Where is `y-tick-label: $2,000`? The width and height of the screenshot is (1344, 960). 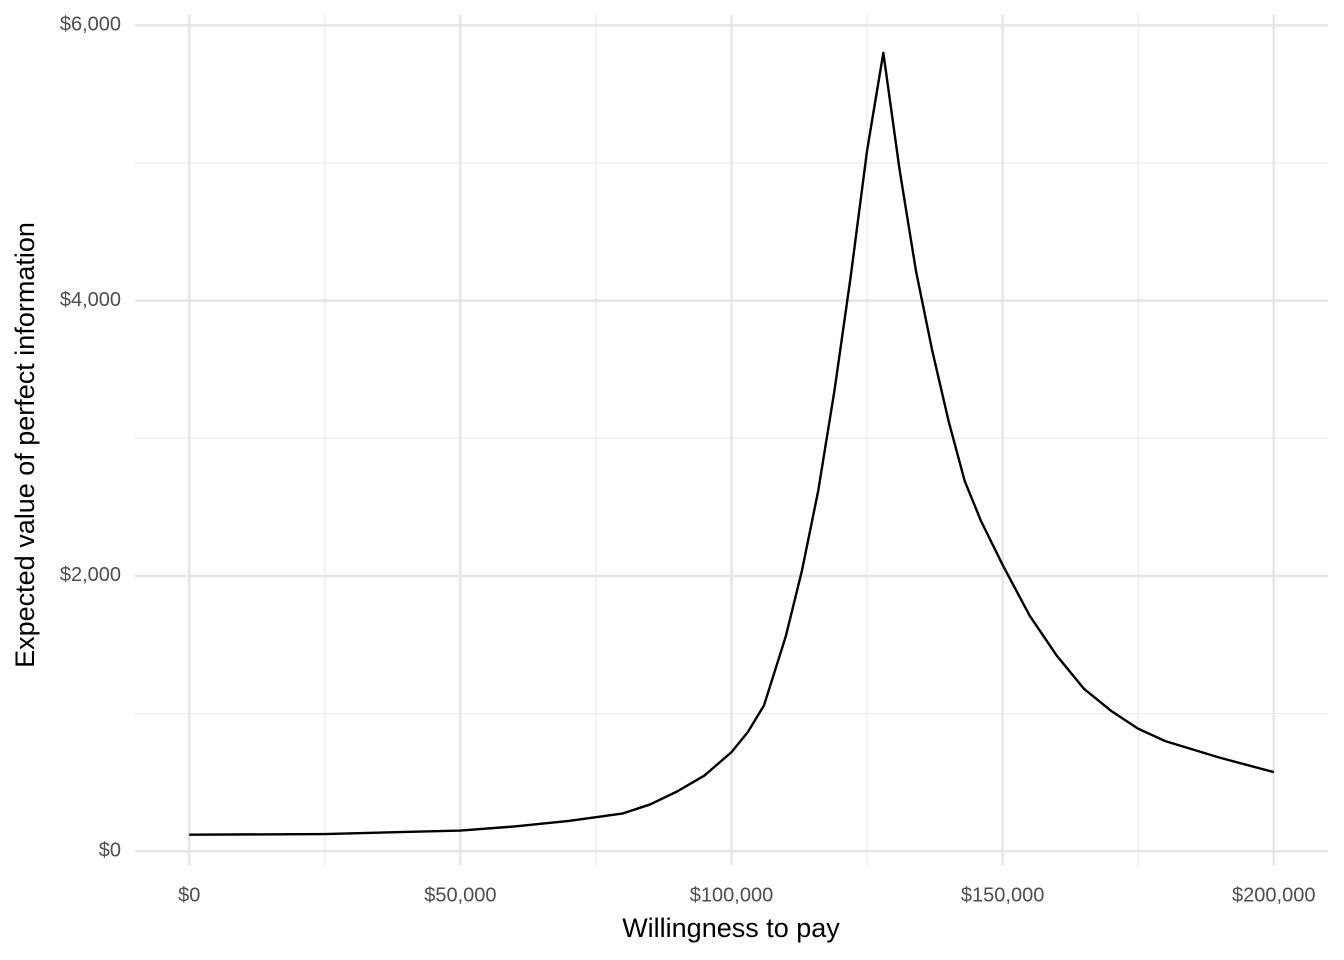 y-tick-label: $2,000 is located at coordinates (90, 575).